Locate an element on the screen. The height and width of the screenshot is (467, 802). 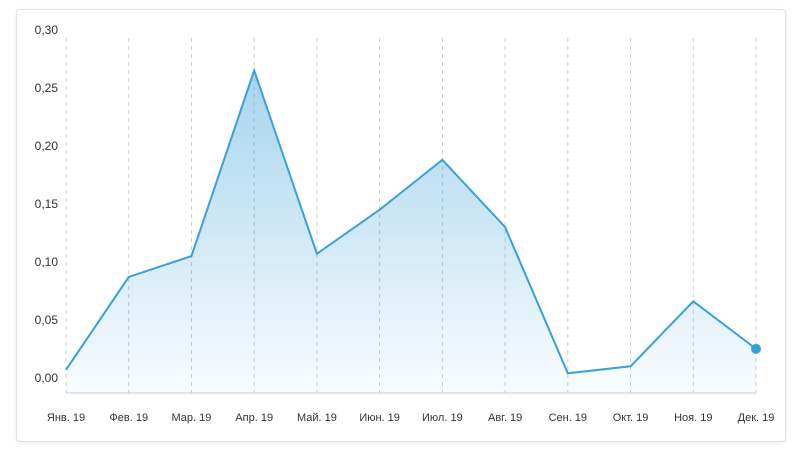
x-tick-label: Окт. 19 is located at coordinates (631, 418).